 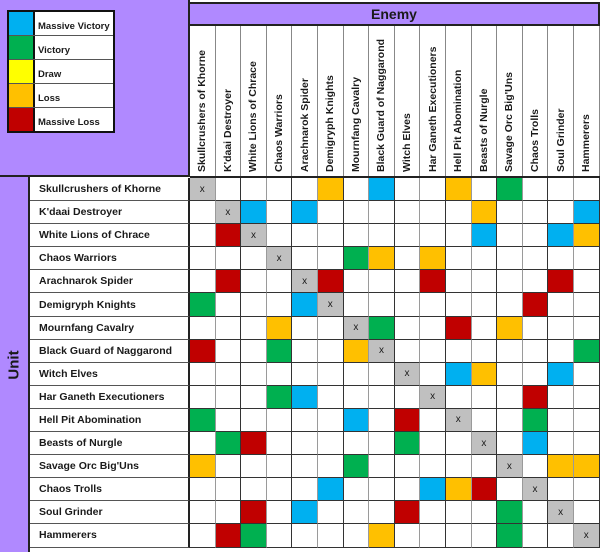 I want to click on legend-item: Massive Loss, so click(x=61, y=119).